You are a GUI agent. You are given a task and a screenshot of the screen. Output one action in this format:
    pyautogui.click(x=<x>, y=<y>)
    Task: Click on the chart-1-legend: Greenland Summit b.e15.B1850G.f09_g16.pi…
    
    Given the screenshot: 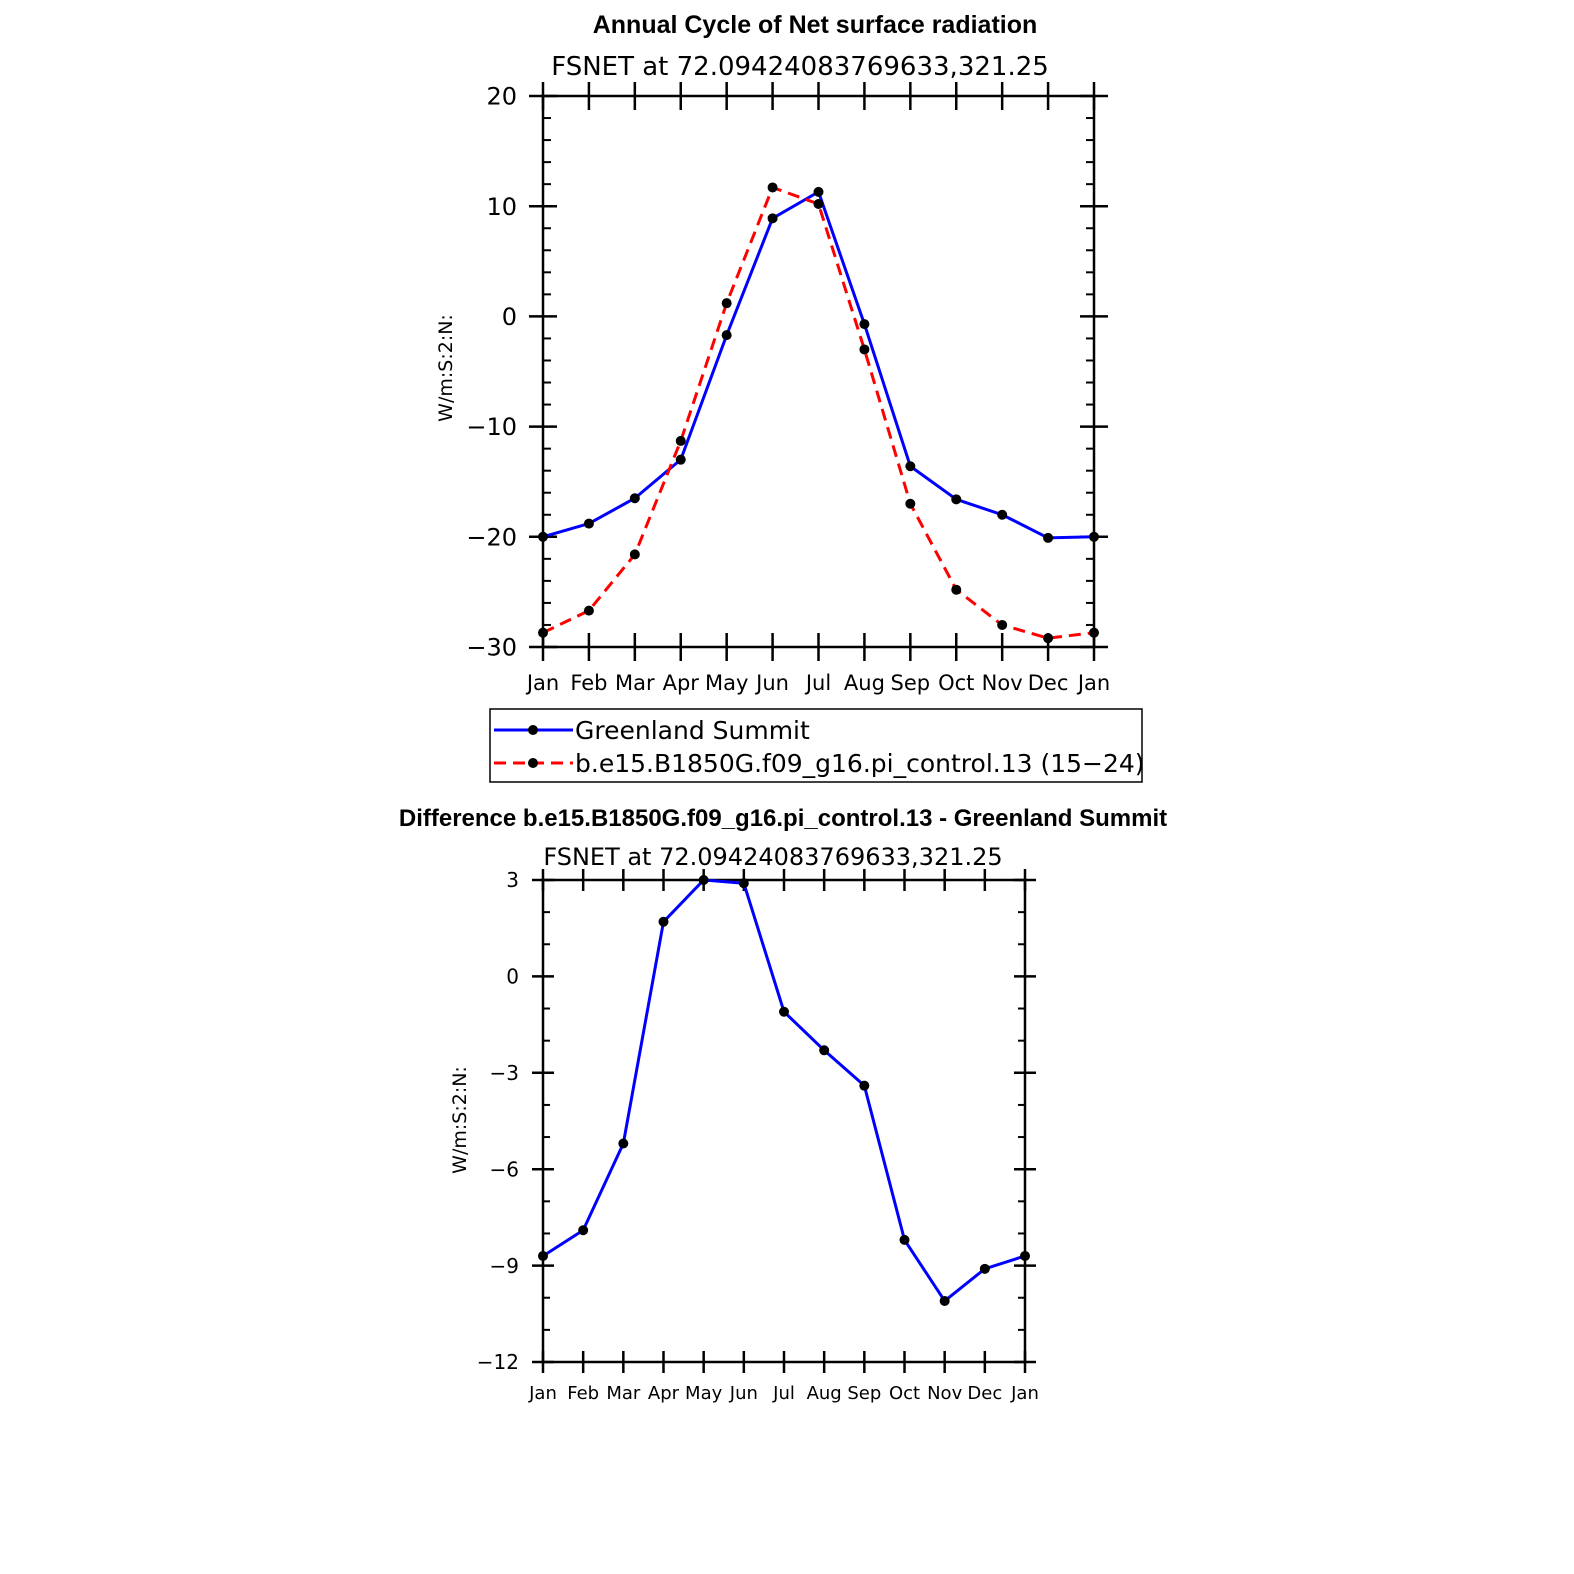 What is the action you would take?
    pyautogui.click(x=817, y=745)
    